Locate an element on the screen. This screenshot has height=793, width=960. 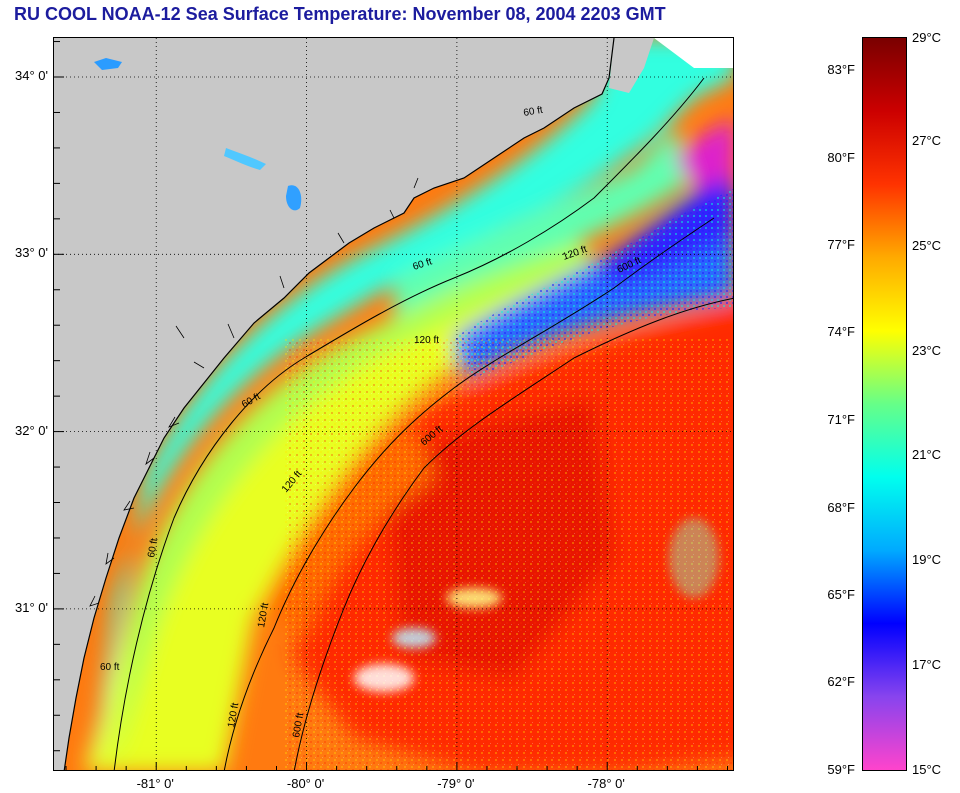
colorbar-fahrenheit-label: 80°F is located at coordinates (841, 157).